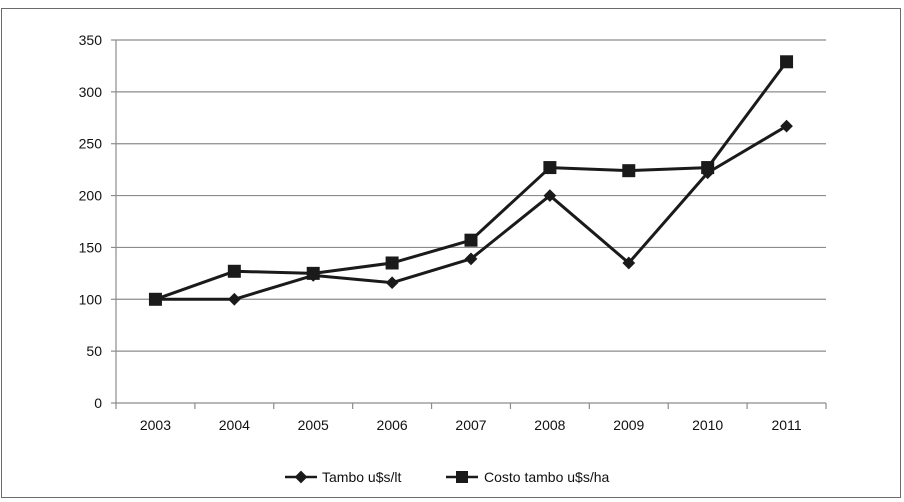  I want to click on legend: Tambo u$s/lt Costo tambo u$s/ha, so click(447, 477).